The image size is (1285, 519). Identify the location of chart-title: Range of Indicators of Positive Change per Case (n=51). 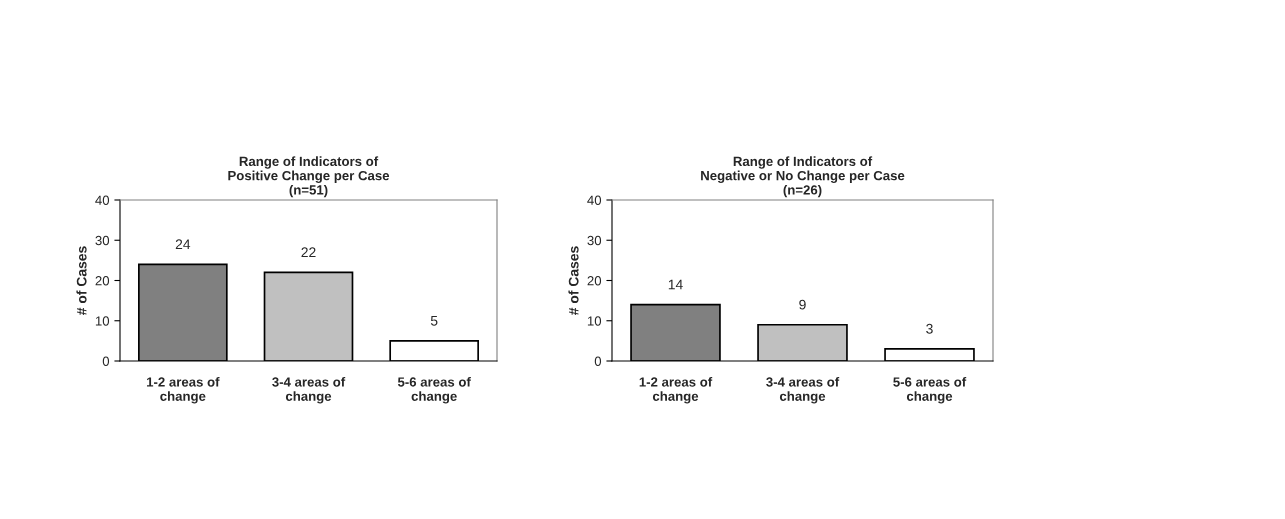
(309, 177).